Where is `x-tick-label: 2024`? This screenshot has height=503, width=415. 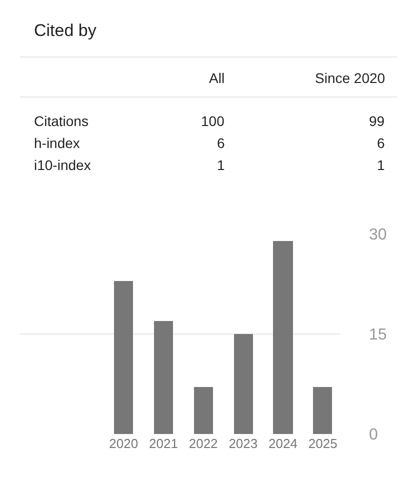 x-tick-label: 2024 is located at coordinates (283, 443).